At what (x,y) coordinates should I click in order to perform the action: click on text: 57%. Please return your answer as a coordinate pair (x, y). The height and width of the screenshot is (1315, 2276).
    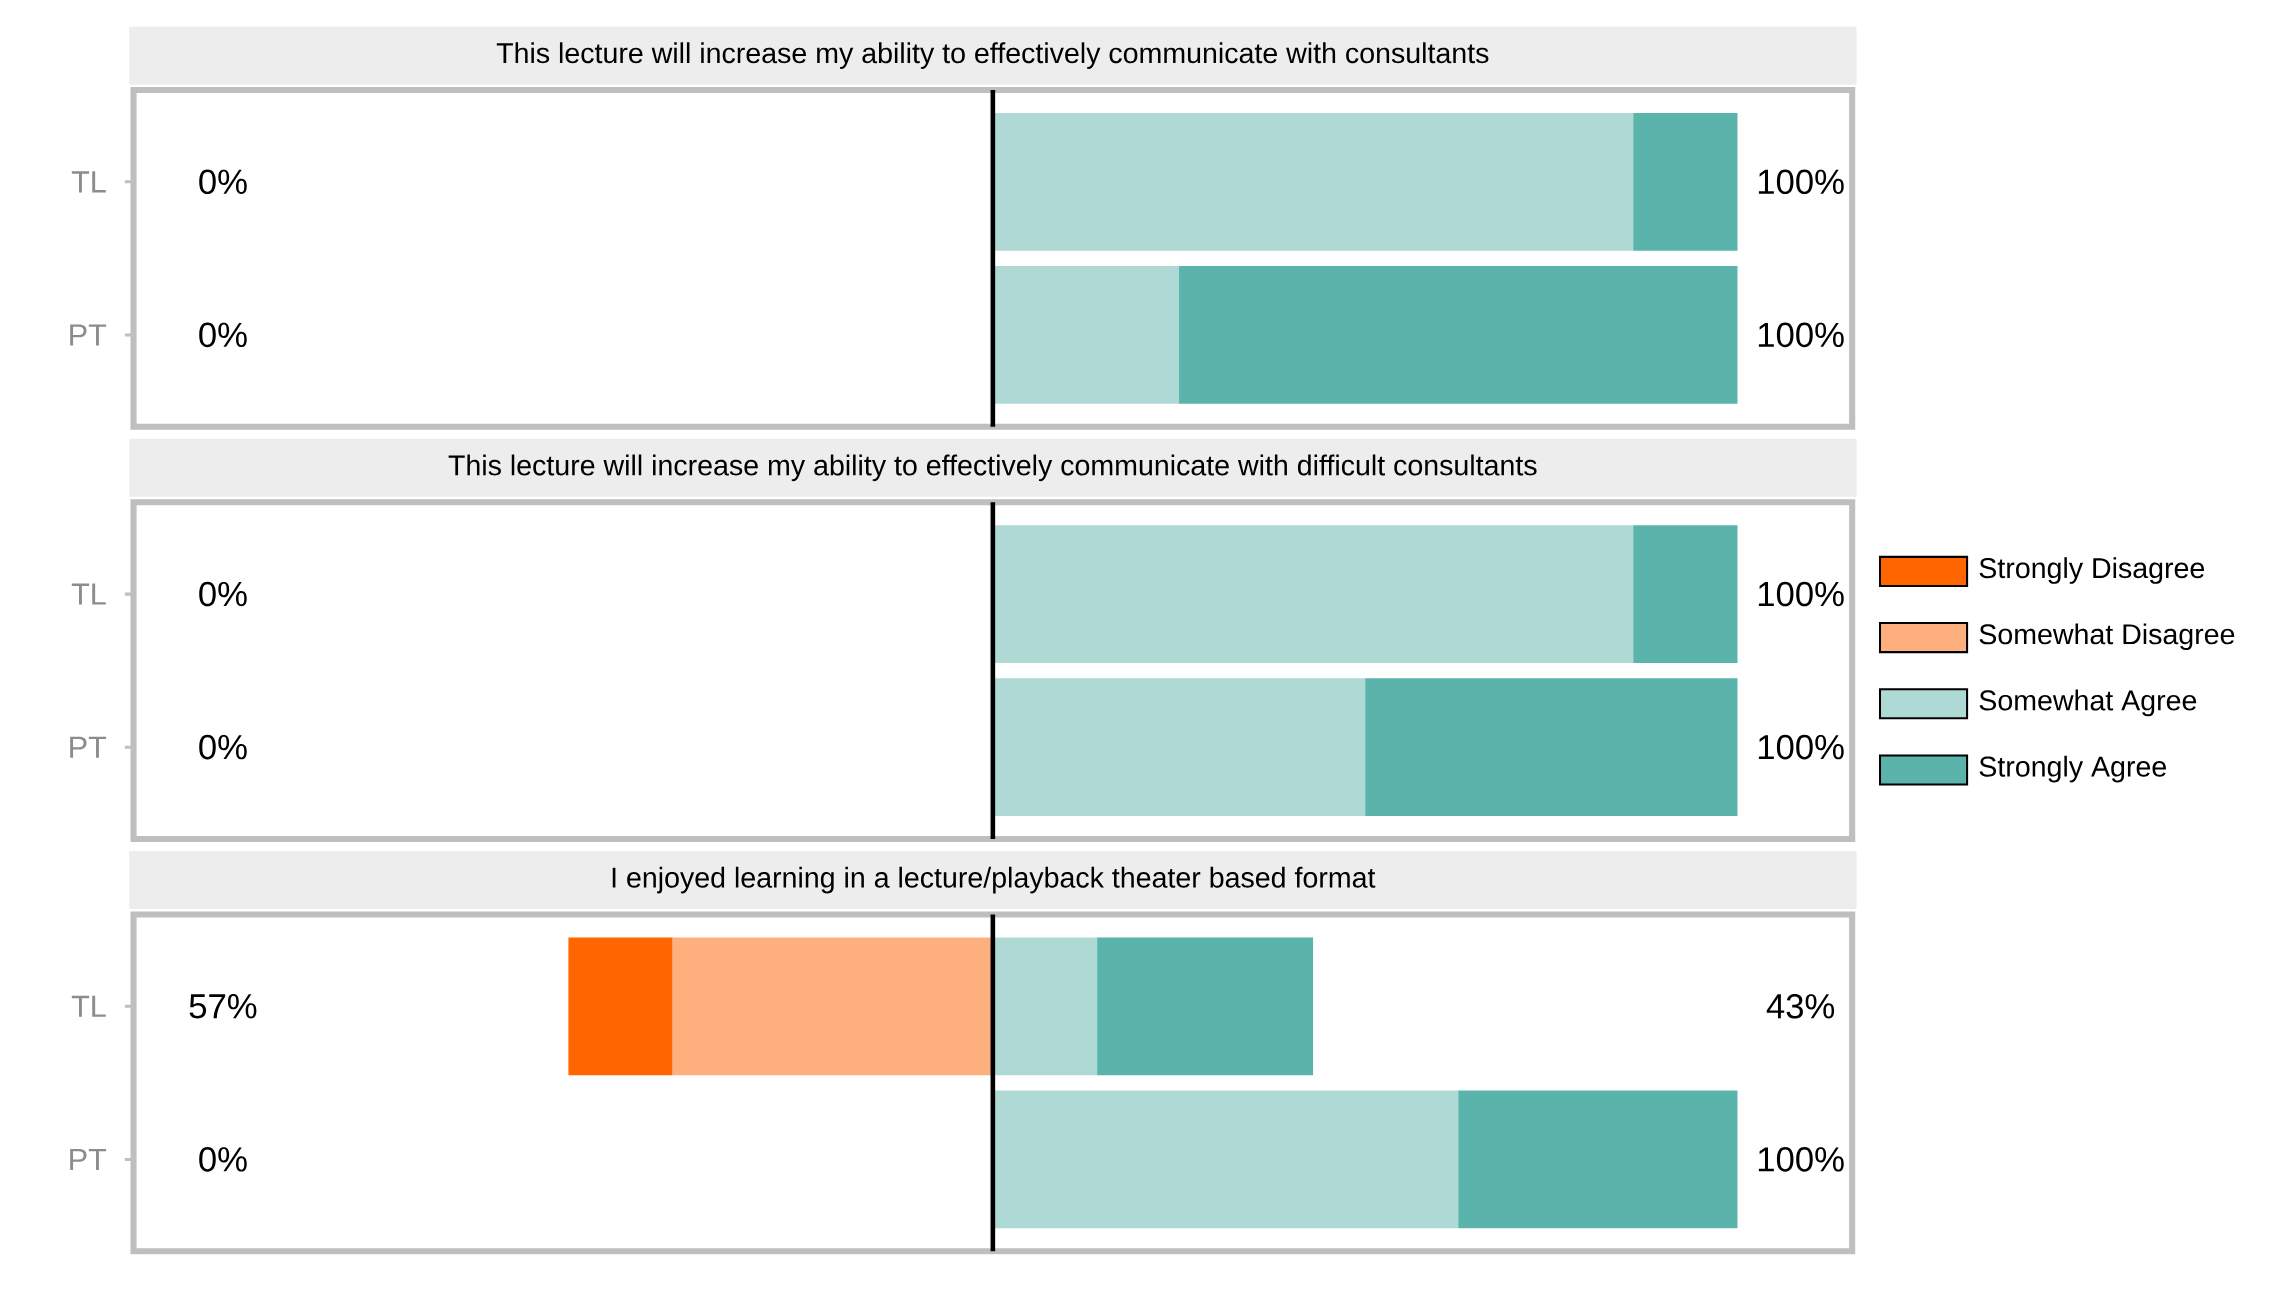
    Looking at the image, I should click on (223, 1006).